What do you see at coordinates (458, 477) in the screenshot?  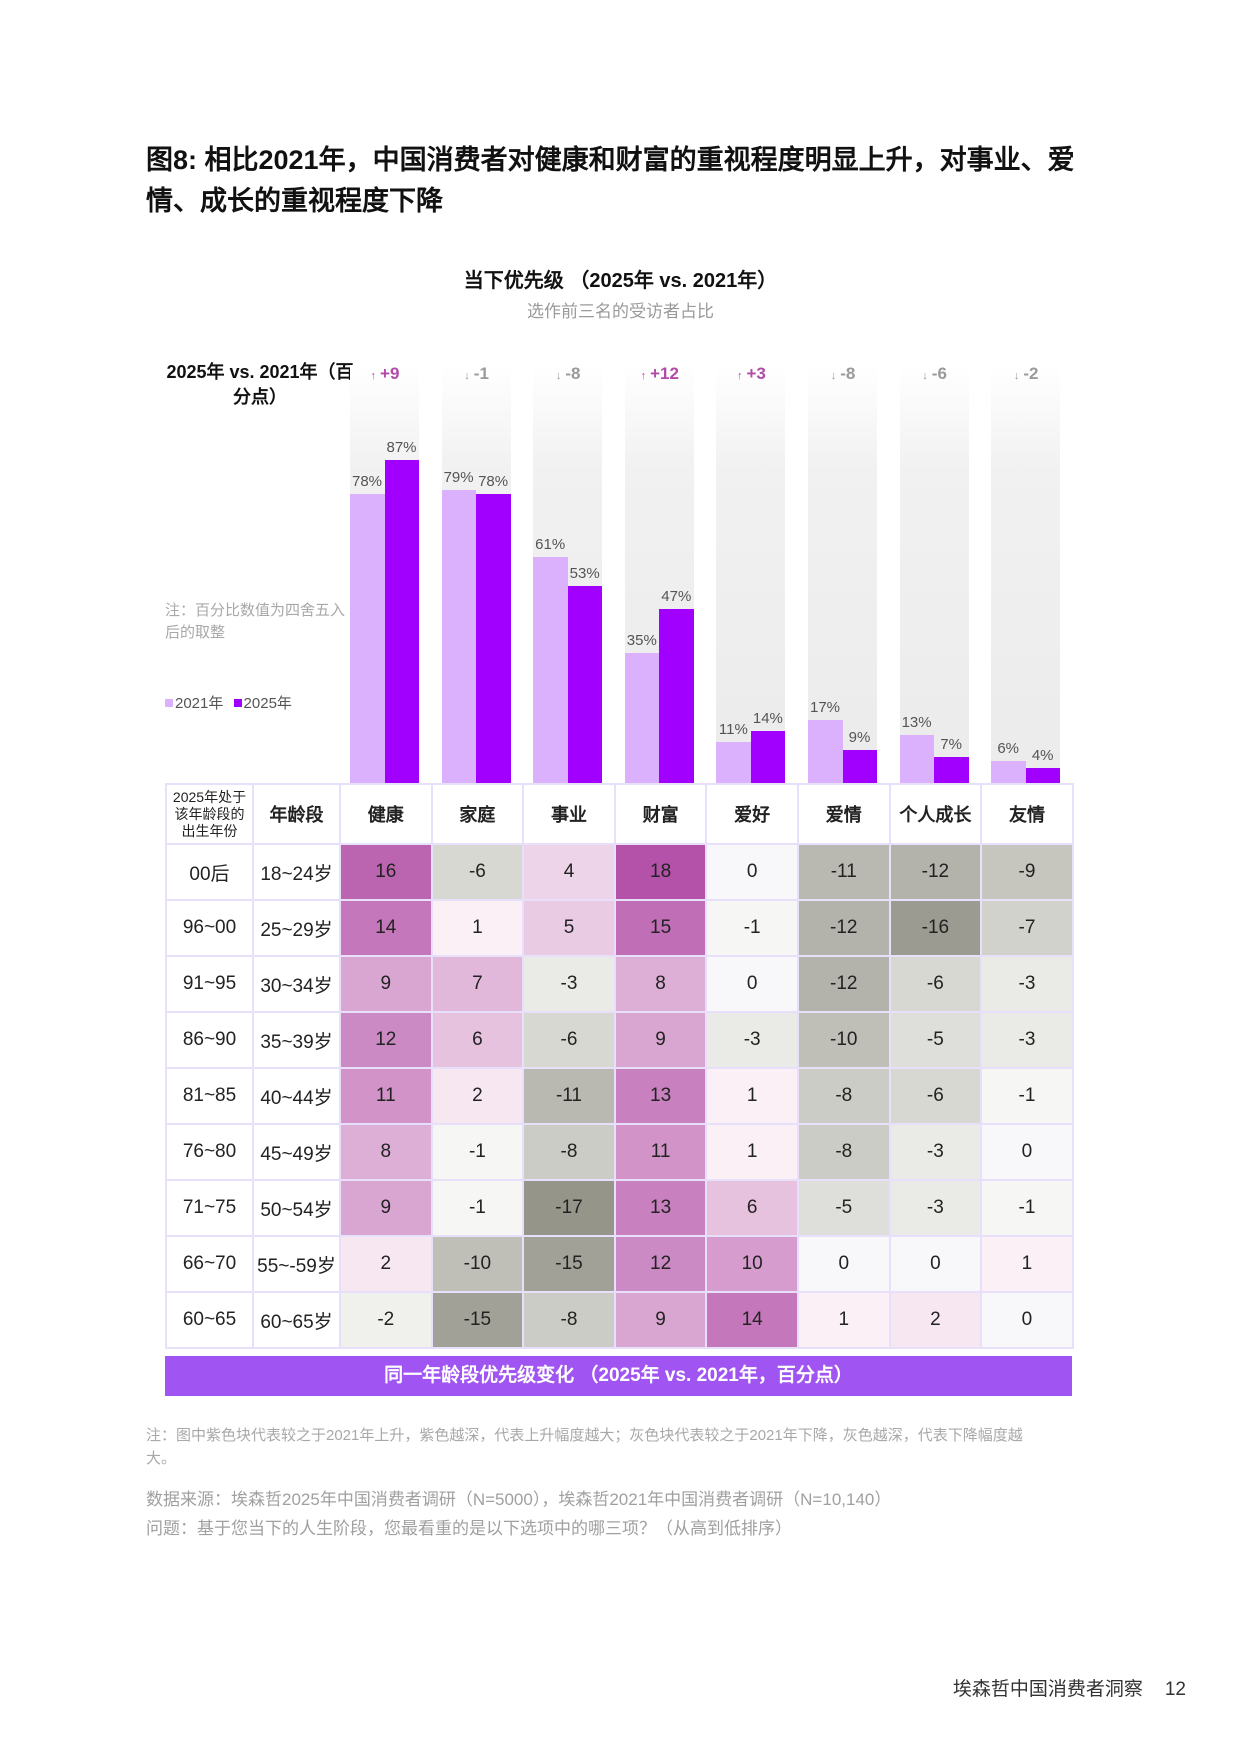 I see `bar-value-label: 79%` at bounding box center [458, 477].